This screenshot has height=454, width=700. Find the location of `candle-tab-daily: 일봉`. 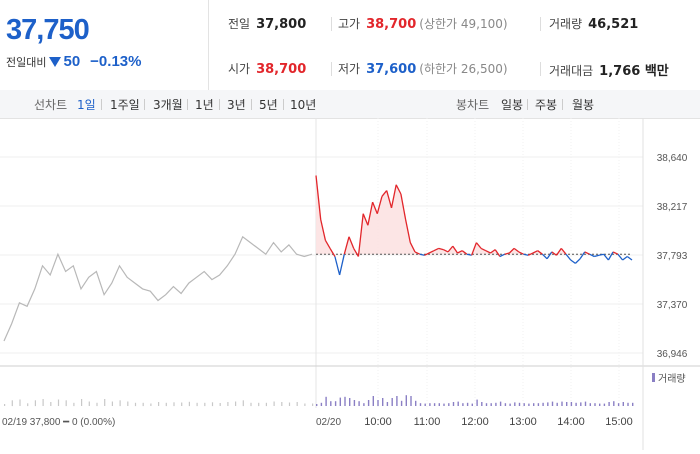

candle-tab-daily: 일봉 is located at coordinates (512, 105).